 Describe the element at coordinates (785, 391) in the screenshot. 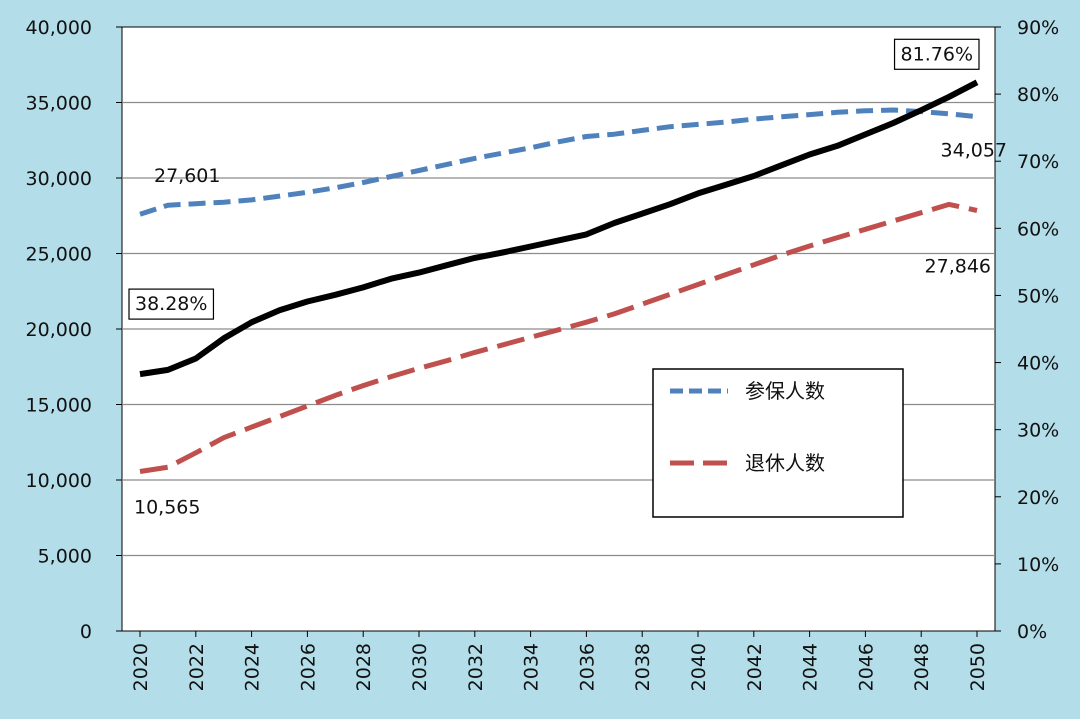

I see `legend-label-参保人数: 参保人数` at that location.